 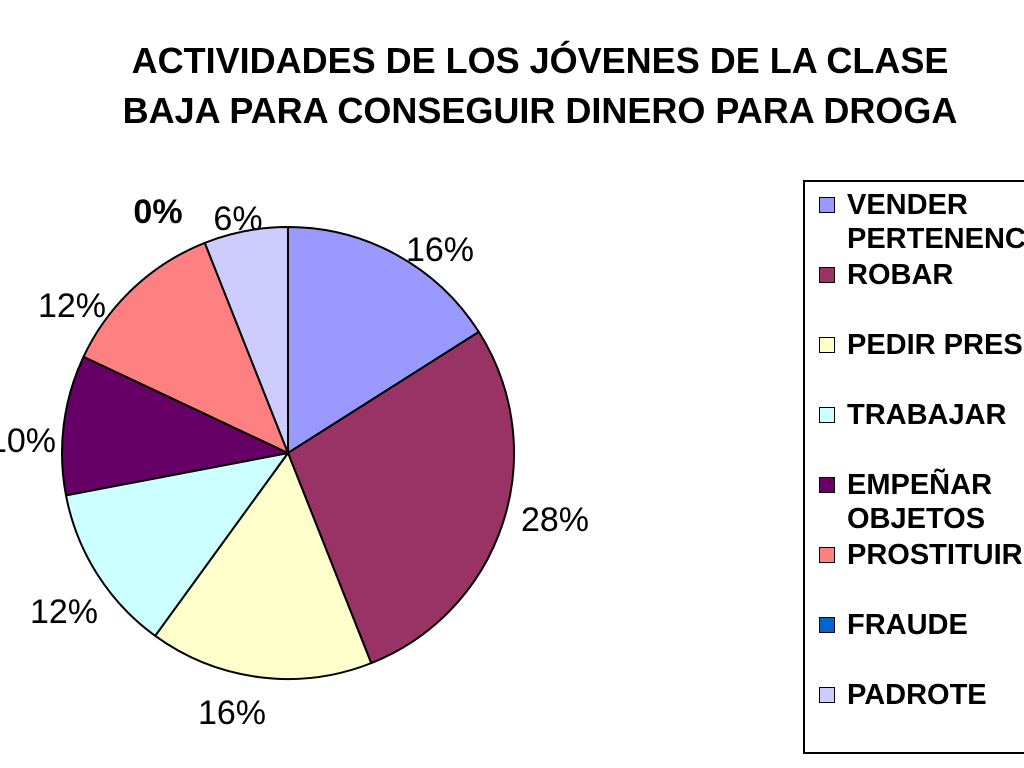 What do you see at coordinates (246, 340) in the screenshot?
I see `pie-slice-padrote` at bounding box center [246, 340].